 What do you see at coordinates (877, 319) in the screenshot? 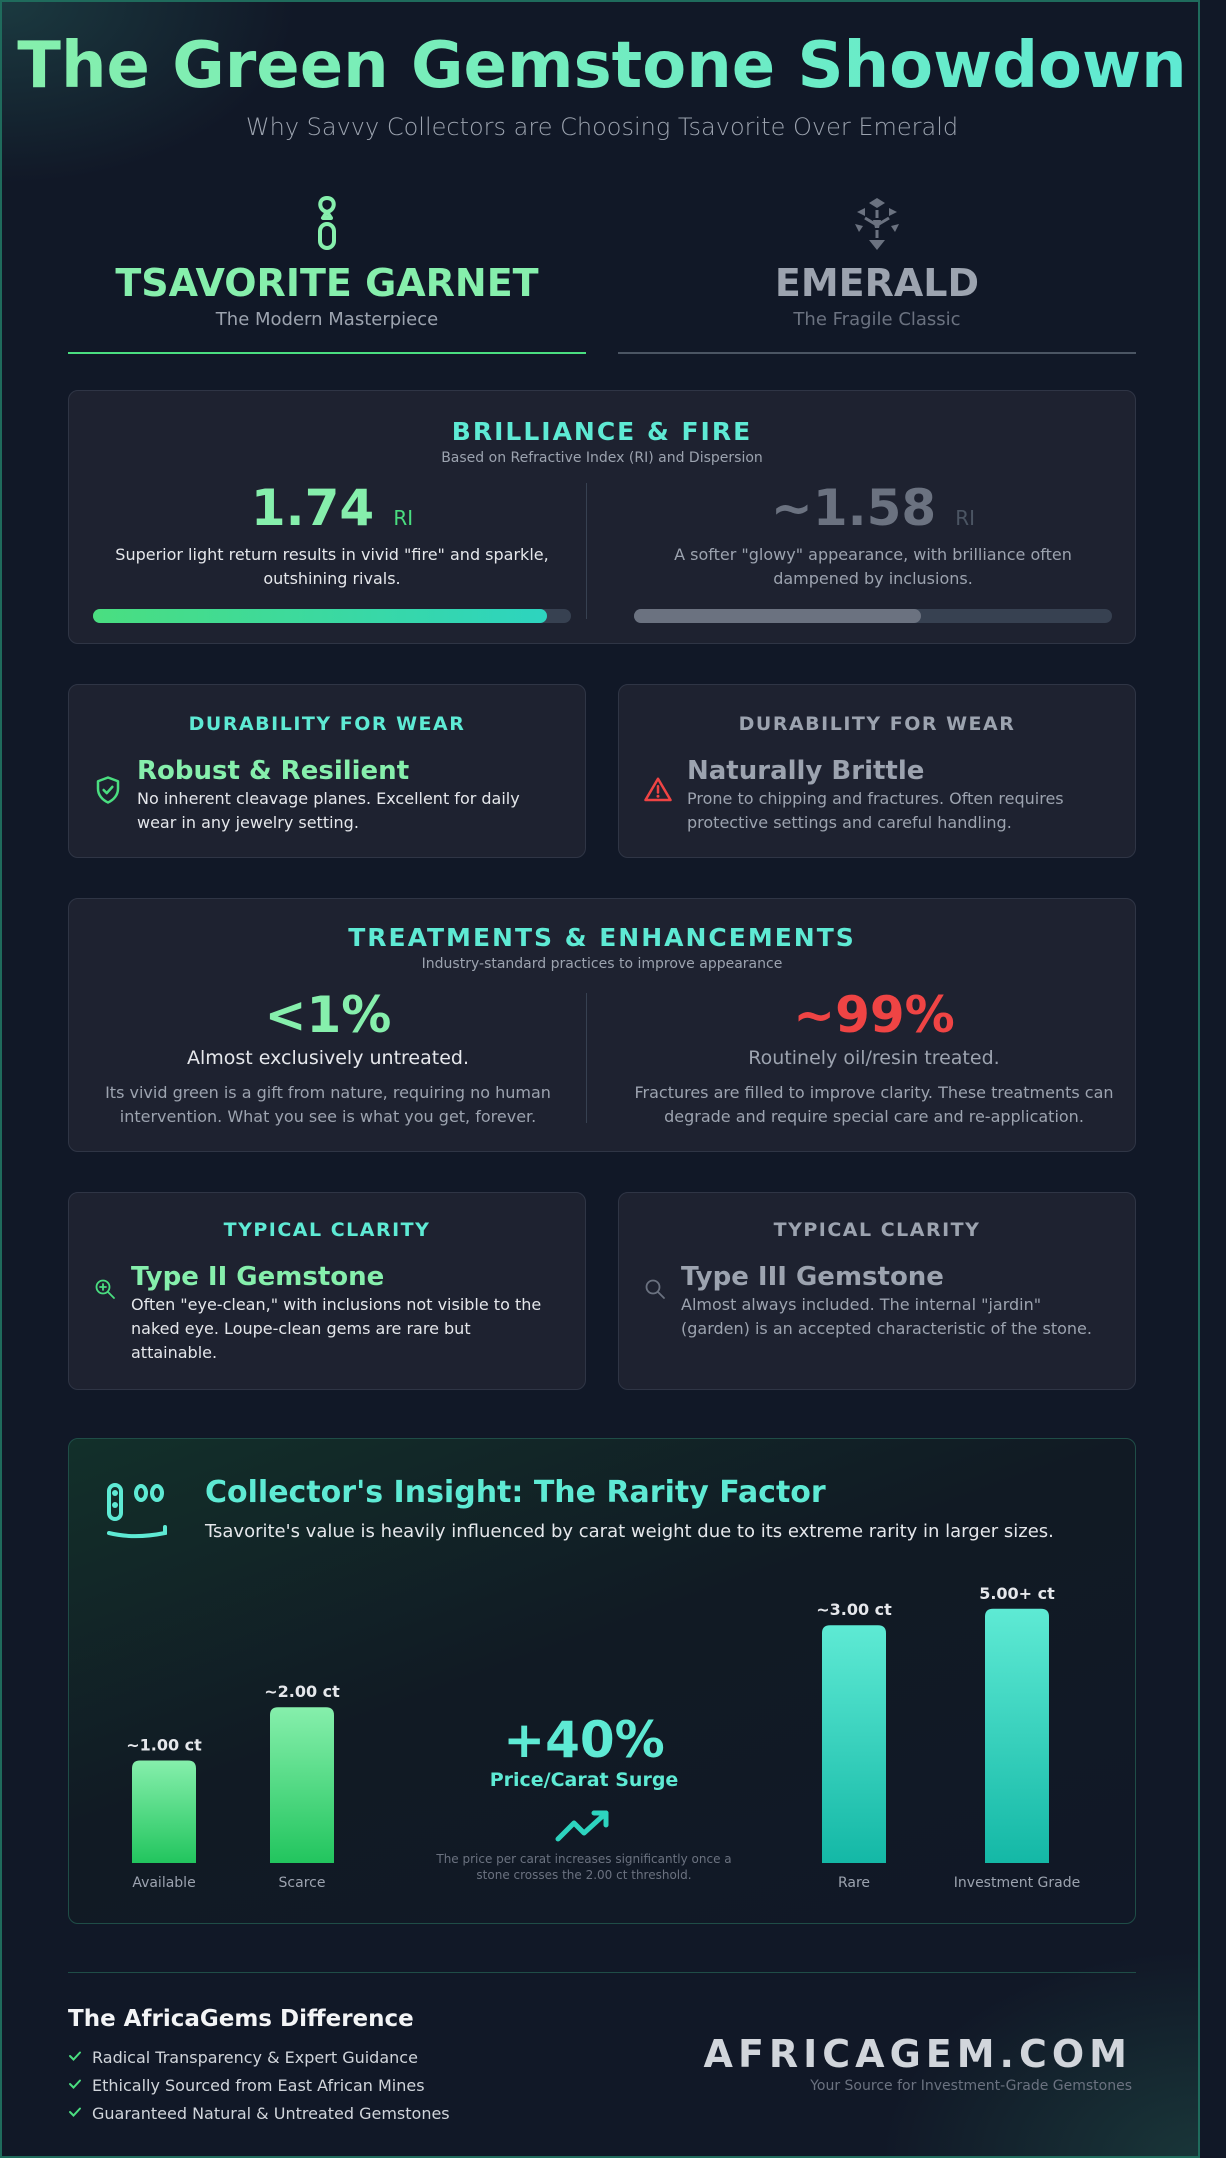
I see `emerald-tagline: The Fragile Classic` at bounding box center [877, 319].